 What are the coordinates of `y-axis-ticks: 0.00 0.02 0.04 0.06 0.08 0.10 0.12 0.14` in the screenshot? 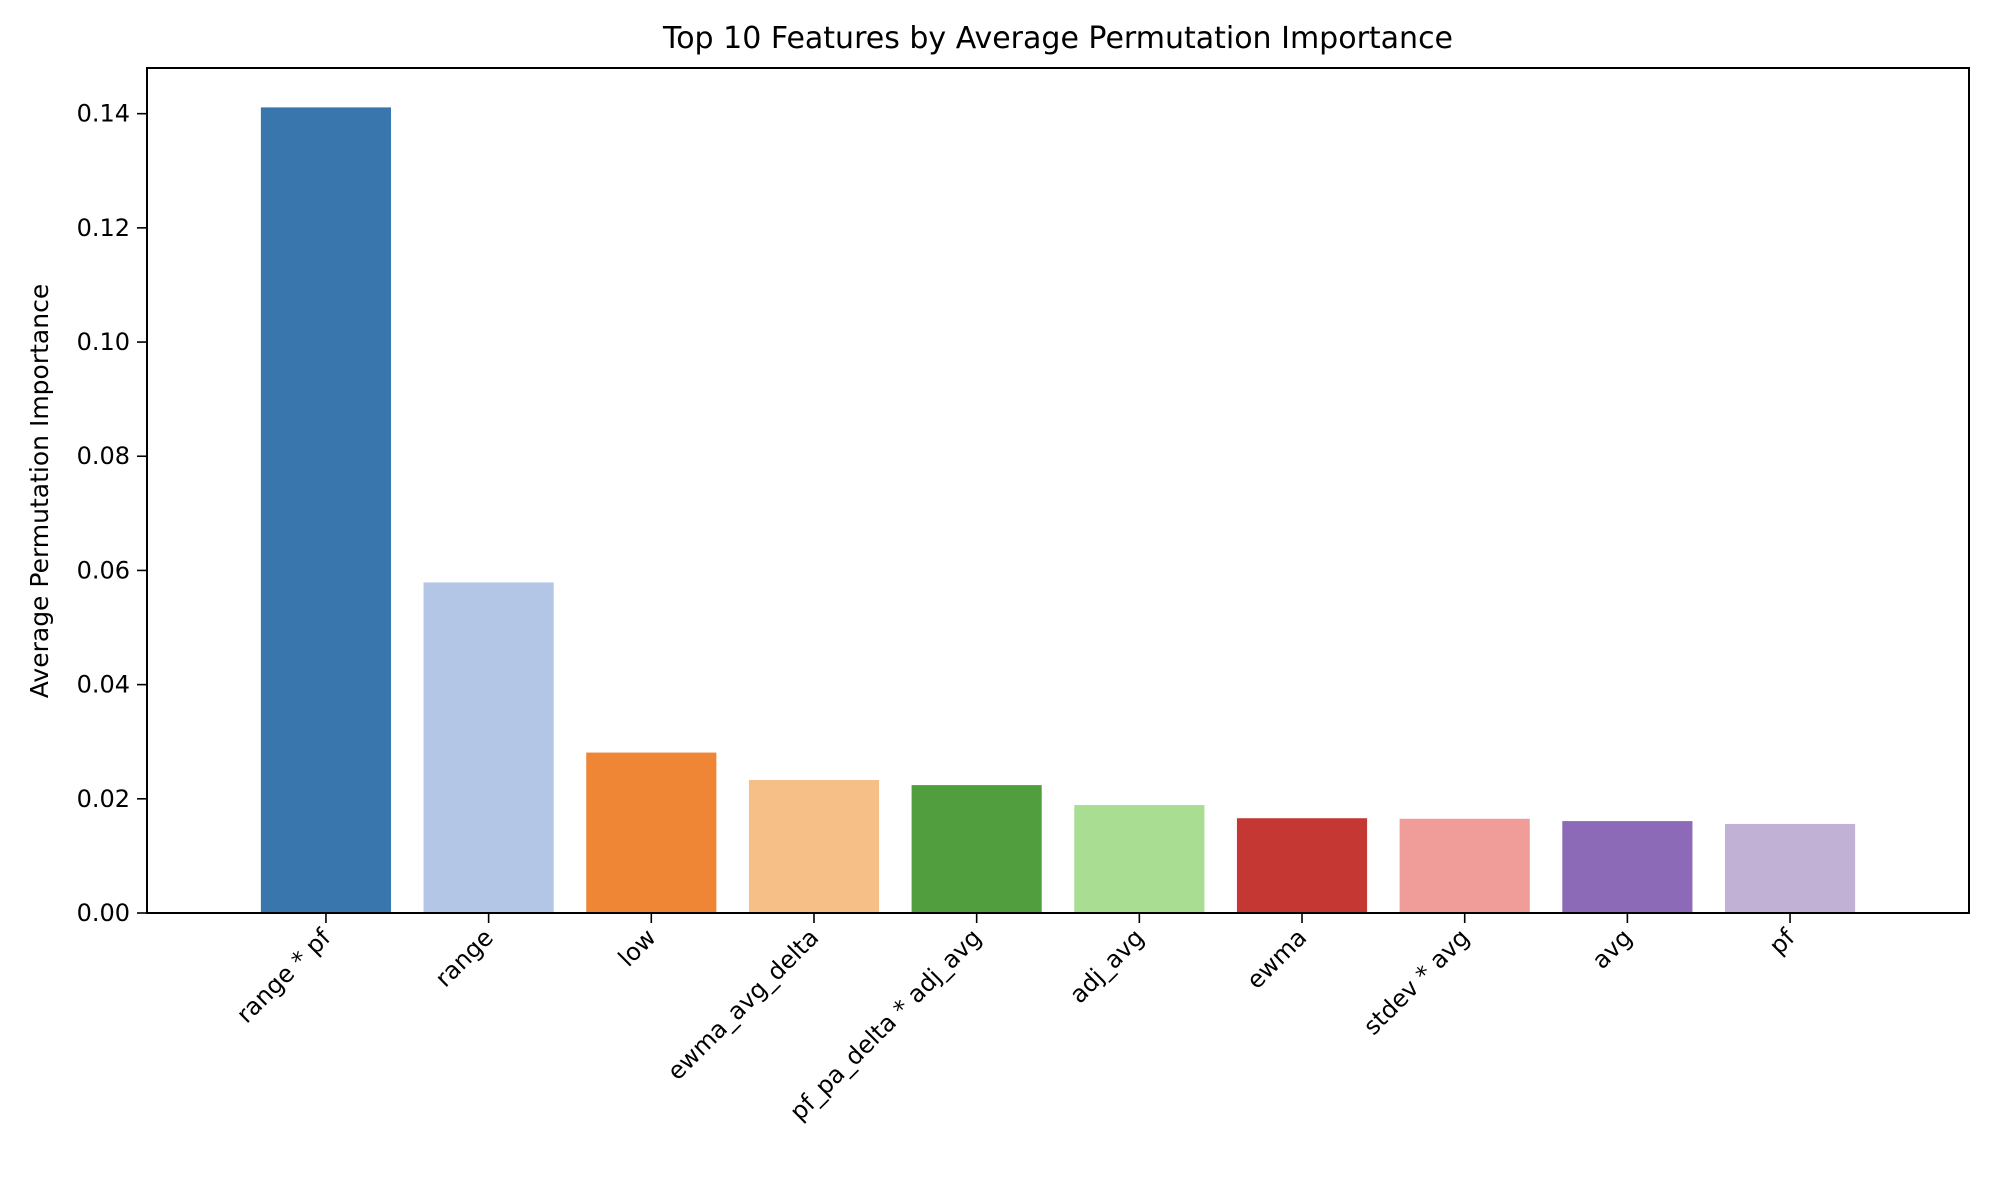 It's located at (112, 513).